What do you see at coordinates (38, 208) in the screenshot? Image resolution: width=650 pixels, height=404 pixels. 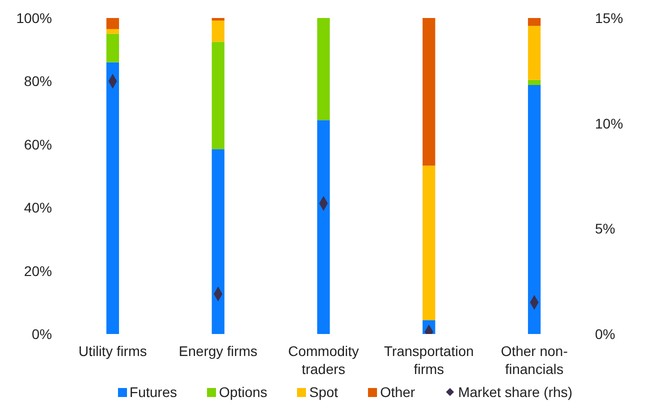 I see `y-tick-label: 40%` at bounding box center [38, 208].